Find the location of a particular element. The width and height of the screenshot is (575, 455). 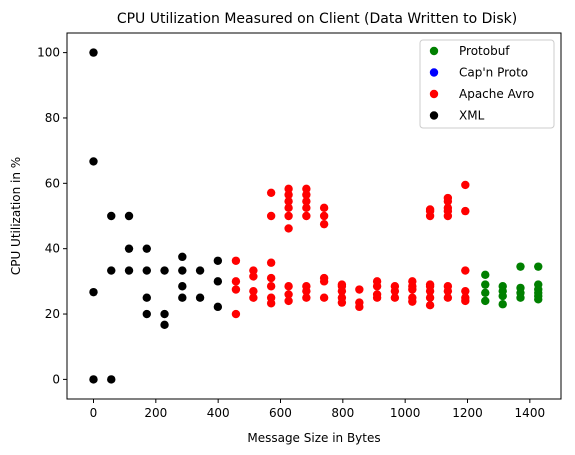

x-tick-label: 200 is located at coordinates (155, 413).